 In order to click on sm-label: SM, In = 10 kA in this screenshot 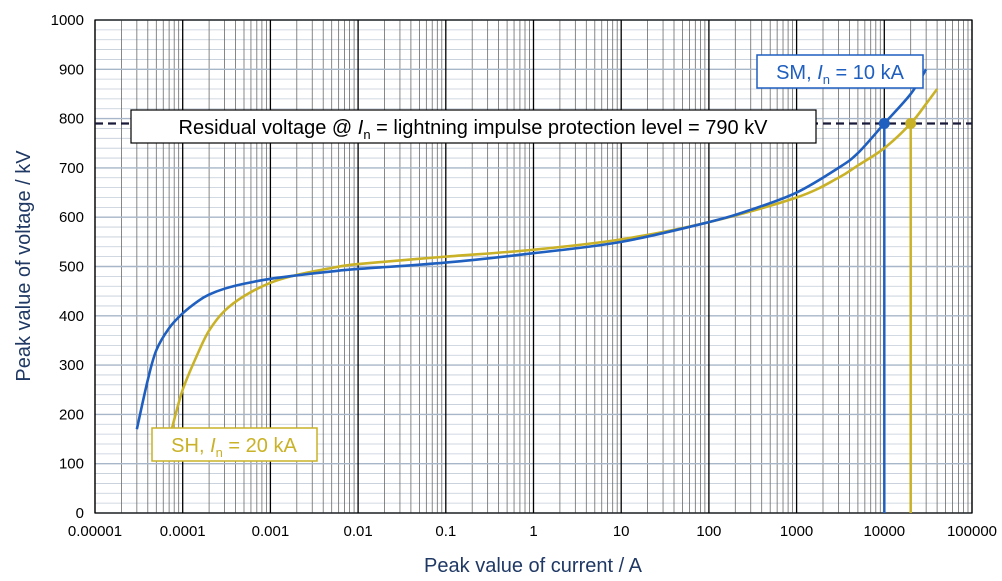, I will do `click(840, 74)`.